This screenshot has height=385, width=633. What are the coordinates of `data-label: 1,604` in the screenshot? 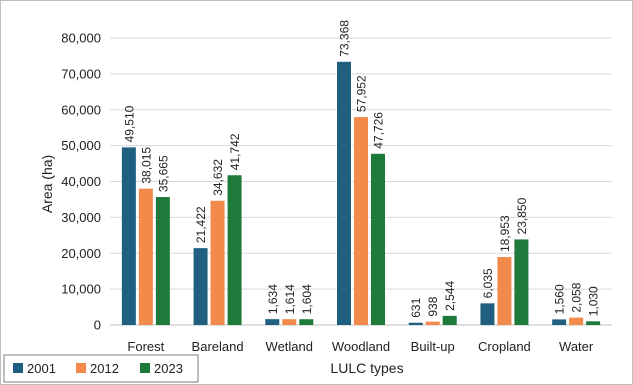 It's located at (307, 299).